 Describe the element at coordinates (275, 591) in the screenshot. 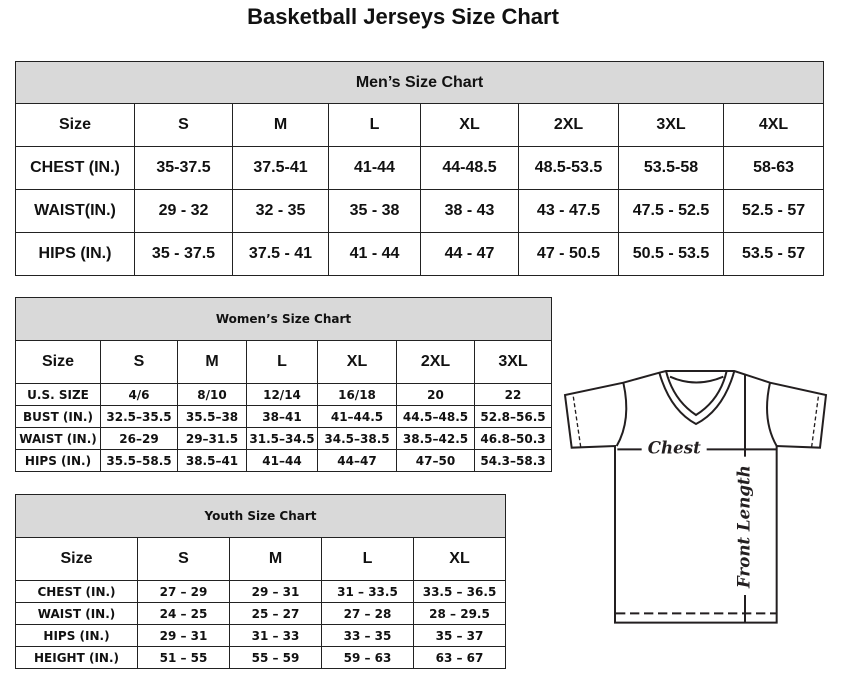

I see `table-cell: 29 – 31` at that location.